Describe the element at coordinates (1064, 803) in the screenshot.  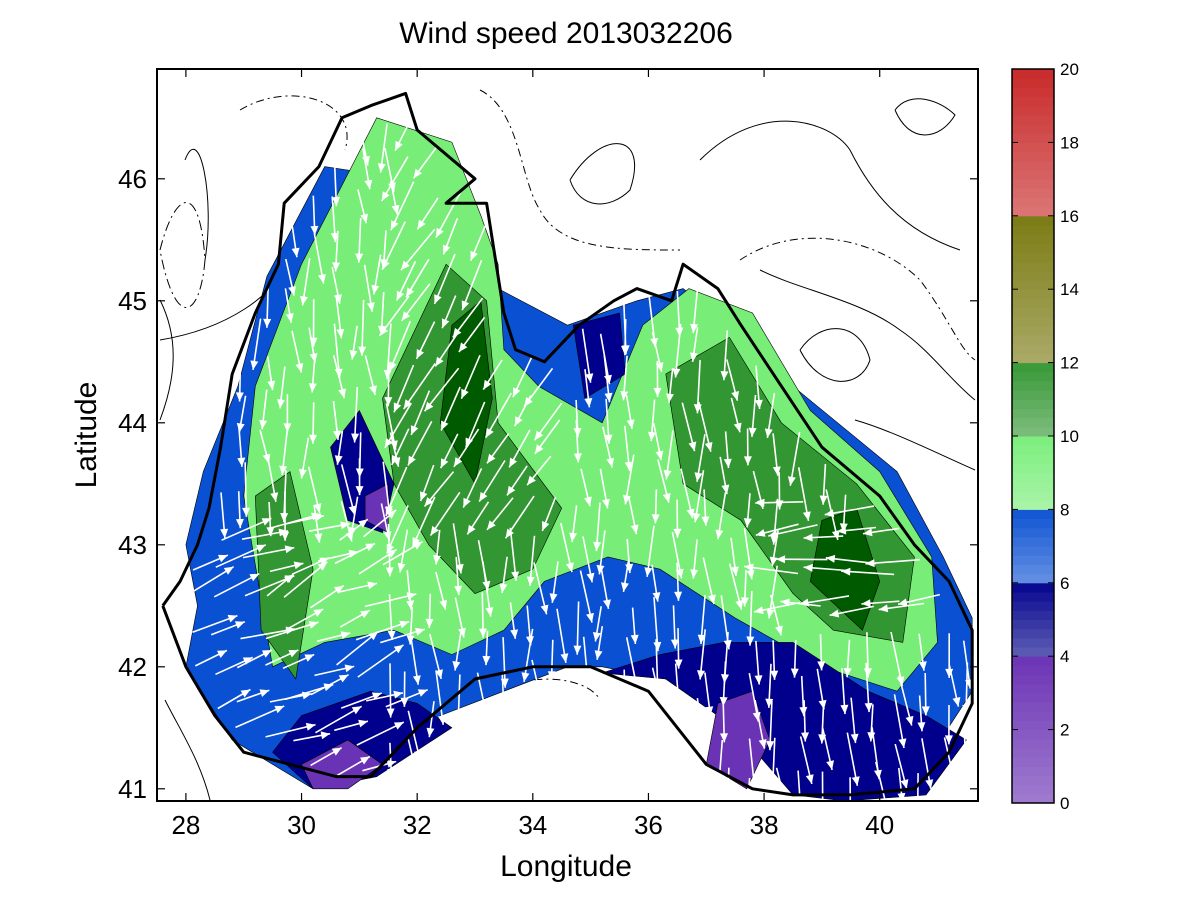
I see `colorbar-tick-label: 0` at that location.